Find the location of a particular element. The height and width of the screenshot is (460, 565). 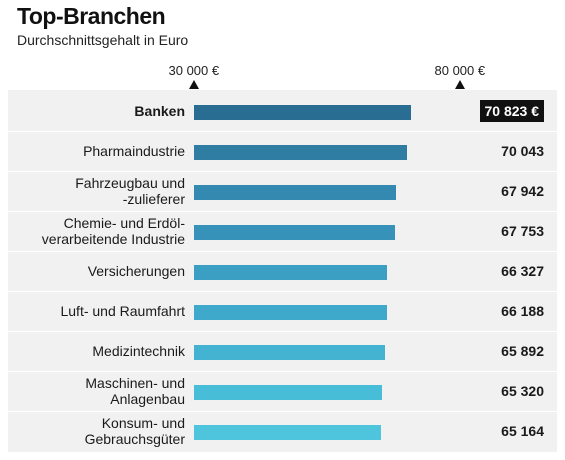

category-label: Maschinen- und Anlagenbau is located at coordinates (135, 391).